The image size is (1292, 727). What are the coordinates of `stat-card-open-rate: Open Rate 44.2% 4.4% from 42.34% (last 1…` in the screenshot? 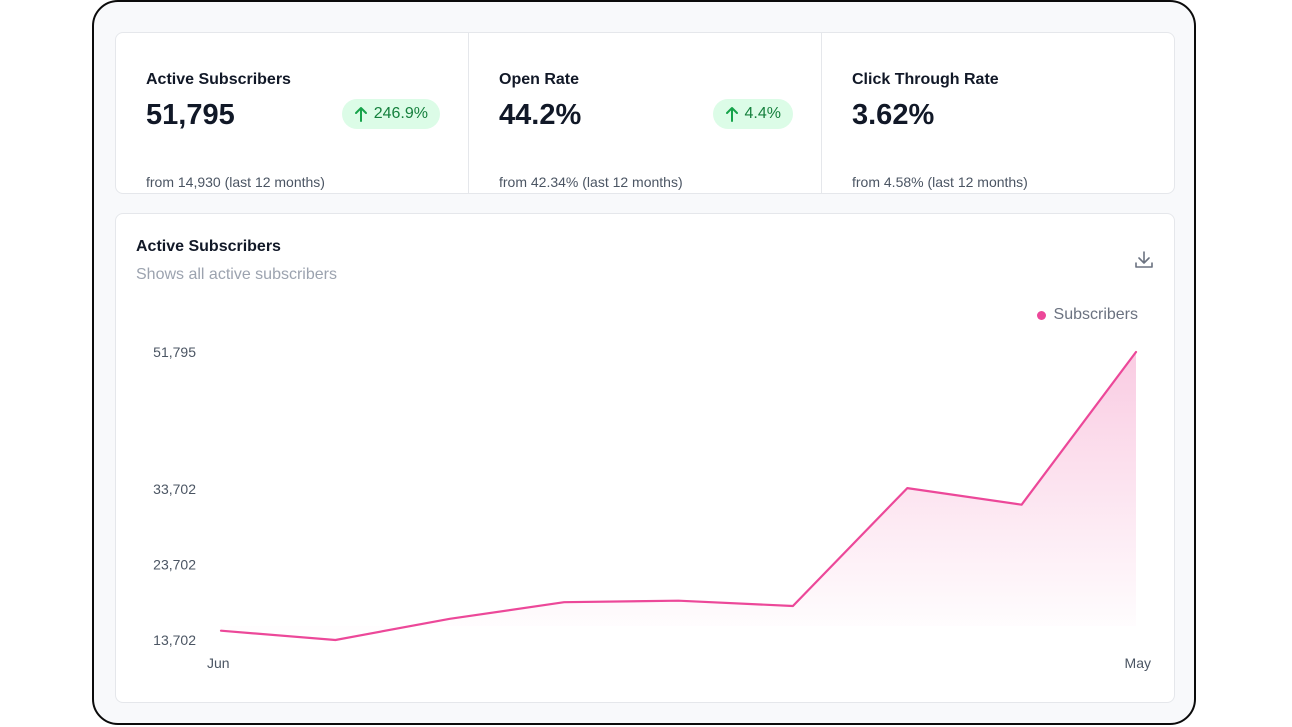 It's located at (645, 113).